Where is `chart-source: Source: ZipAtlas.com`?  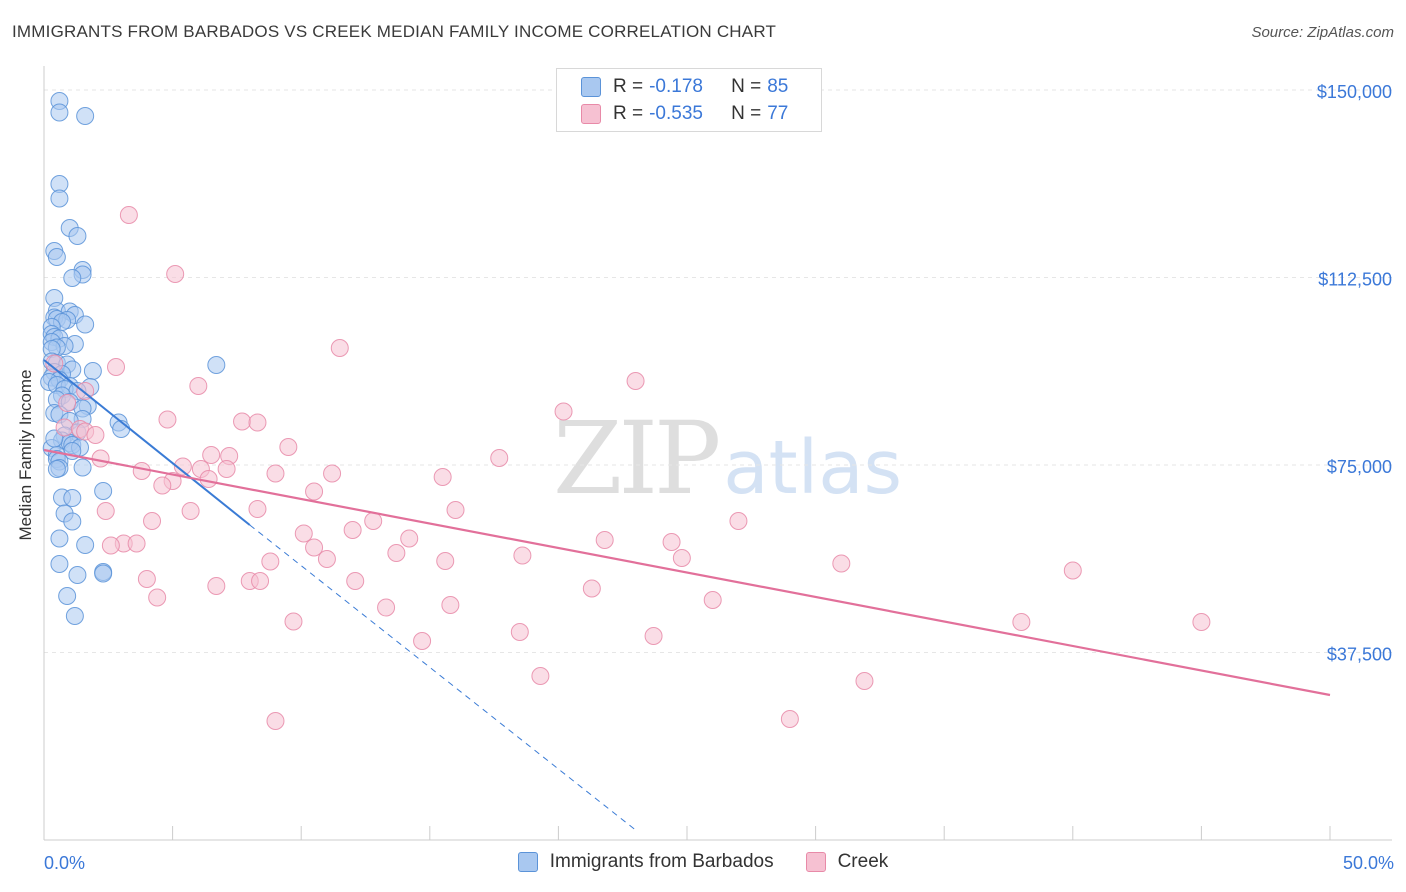 chart-source: Source: ZipAtlas.com is located at coordinates (1322, 32).